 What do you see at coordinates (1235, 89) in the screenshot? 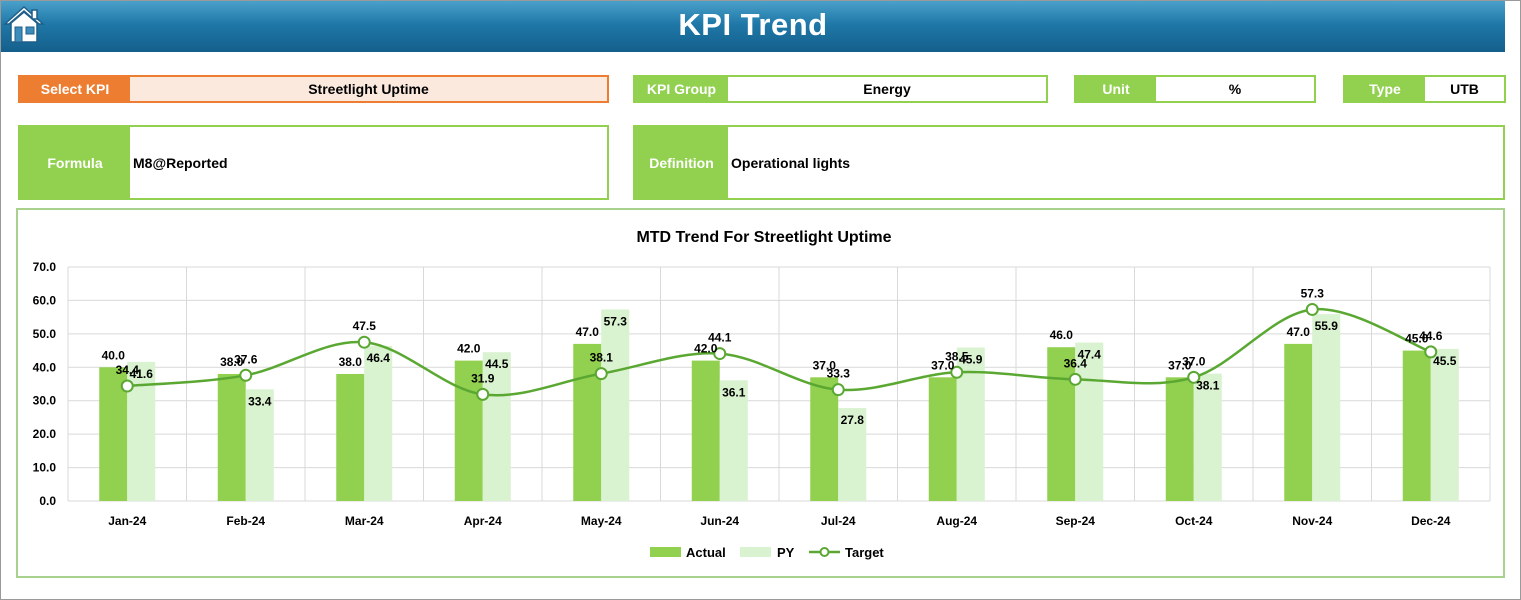
I see `unit-value: %` at bounding box center [1235, 89].